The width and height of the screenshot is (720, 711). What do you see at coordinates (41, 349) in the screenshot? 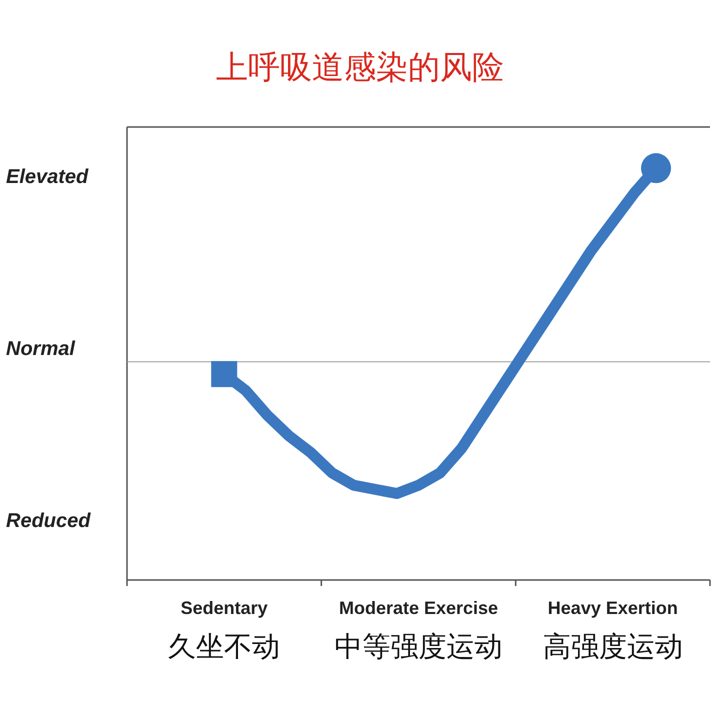
I see `text: Normal` at bounding box center [41, 349].